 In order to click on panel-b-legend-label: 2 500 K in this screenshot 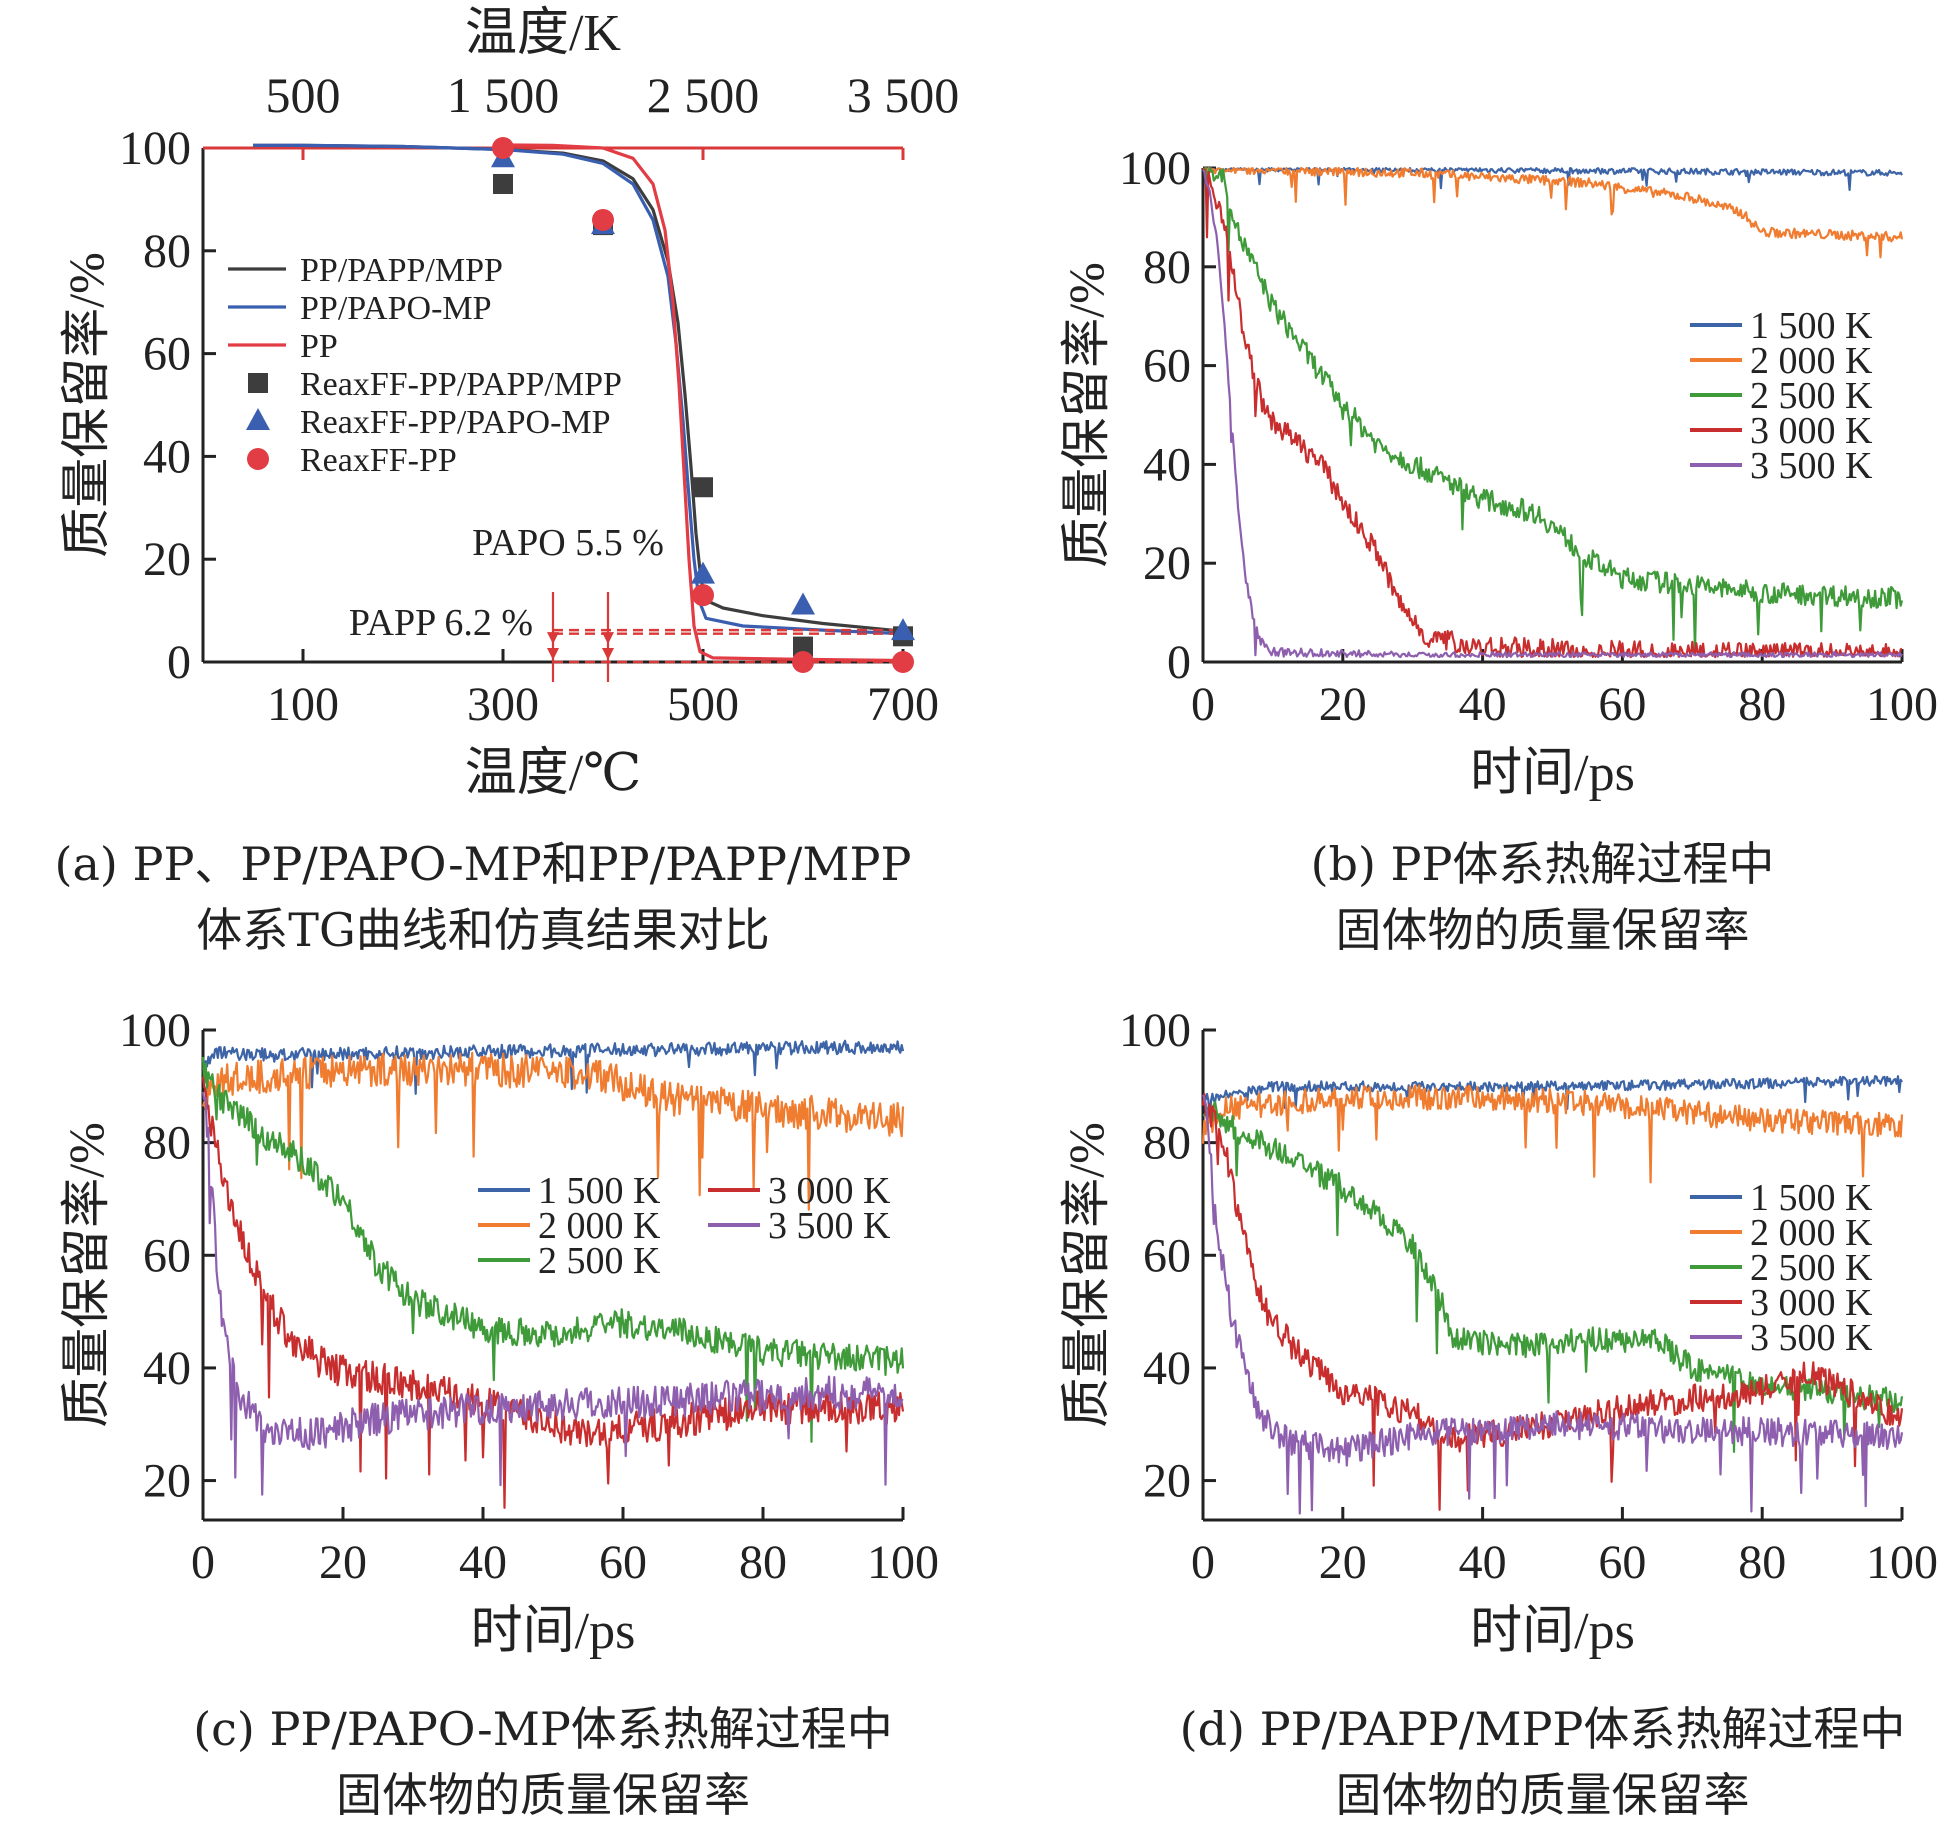, I will do `click(1811, 396)`.